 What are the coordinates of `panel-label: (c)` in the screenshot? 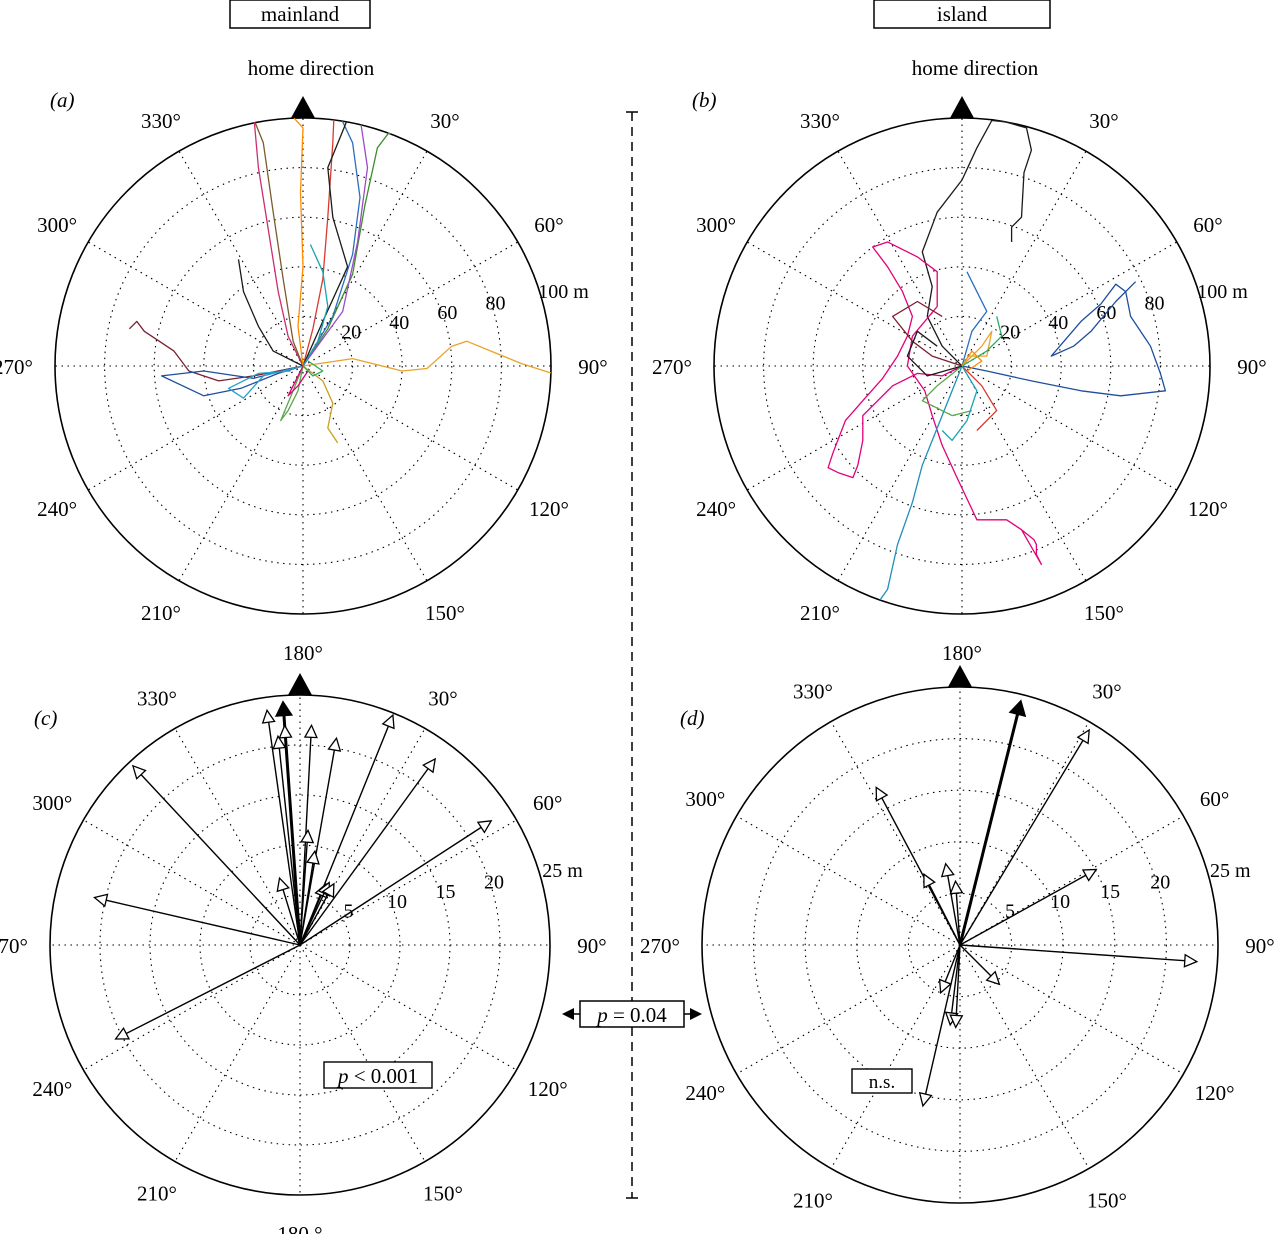 It's located at (45, 718).